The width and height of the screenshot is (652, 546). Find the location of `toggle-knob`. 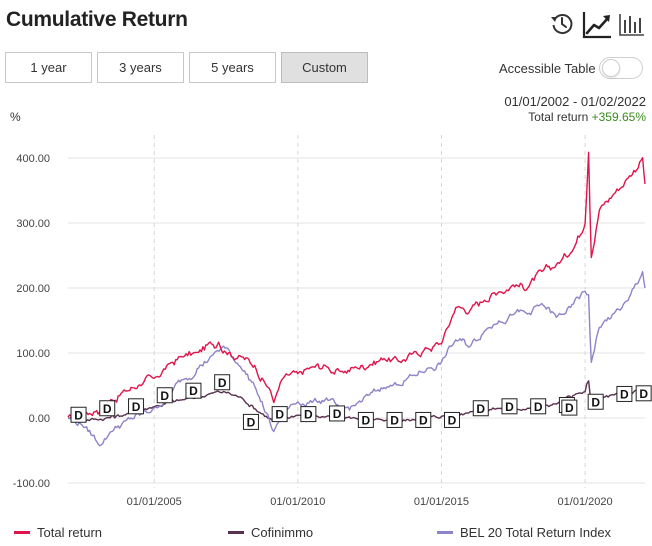

toggle-knob is located at coordinates (611, 68).